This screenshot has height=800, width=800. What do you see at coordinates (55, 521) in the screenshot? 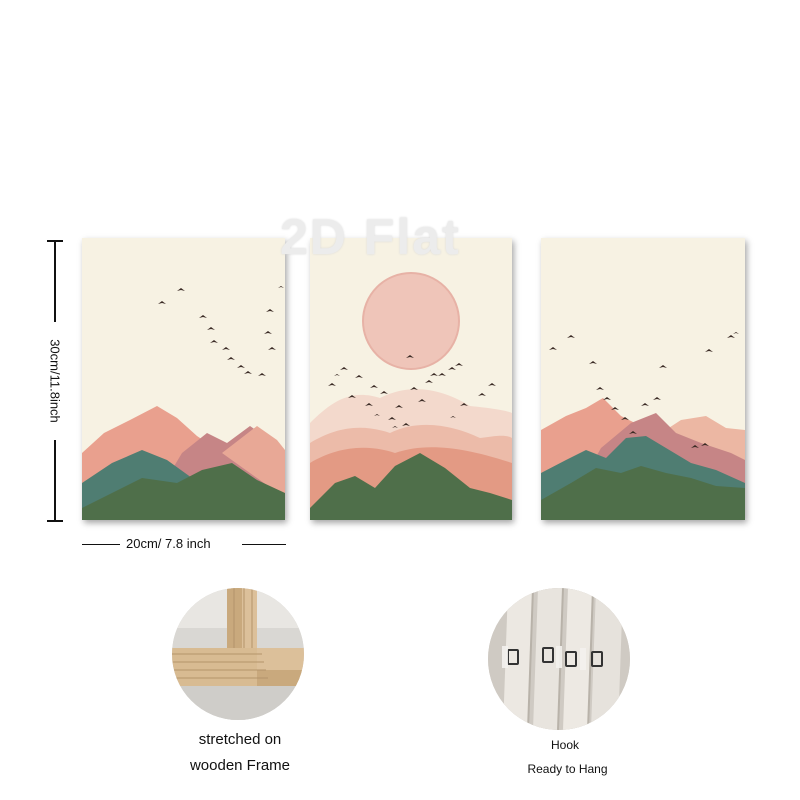
I see `dimension-tick` at bounding box center [55, 521].